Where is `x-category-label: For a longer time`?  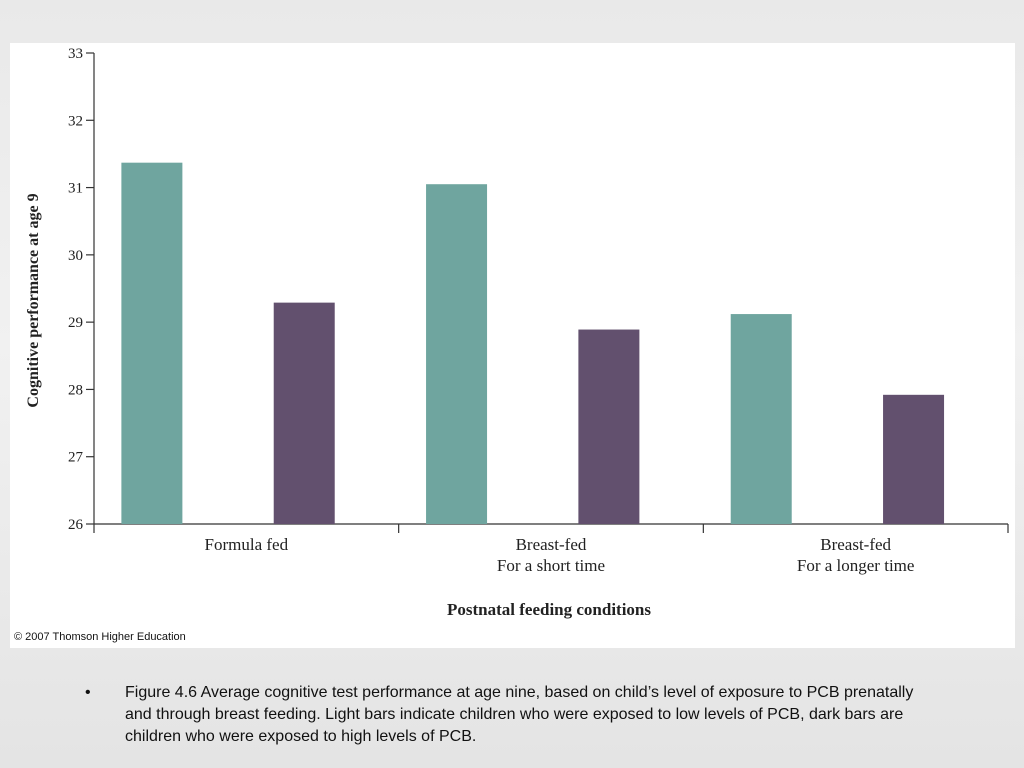 x-category-label: For a longer time is located at coordinates (856, 565).